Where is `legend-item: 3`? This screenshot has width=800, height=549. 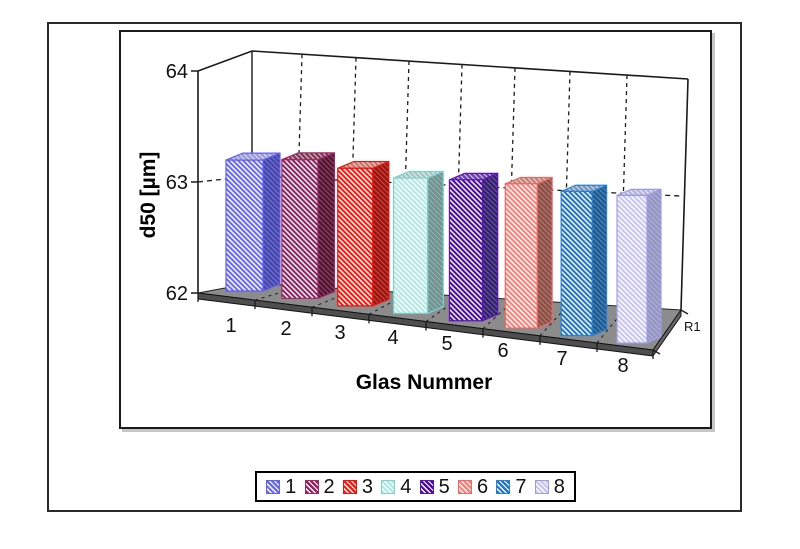
legend-item: 3 is located at coordinates (357, 486).